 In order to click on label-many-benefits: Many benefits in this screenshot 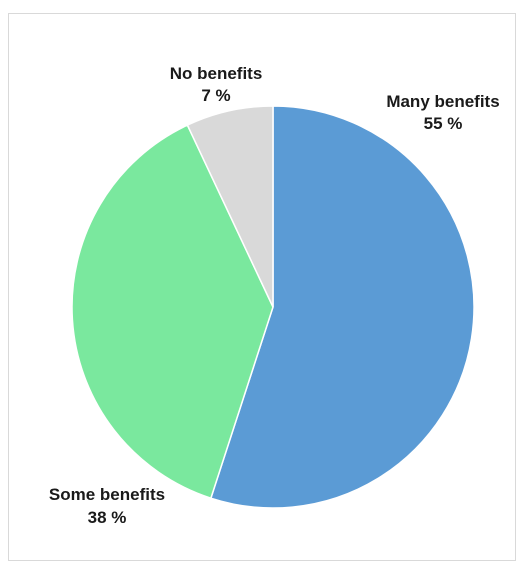, I will do `click(442, 101)`.